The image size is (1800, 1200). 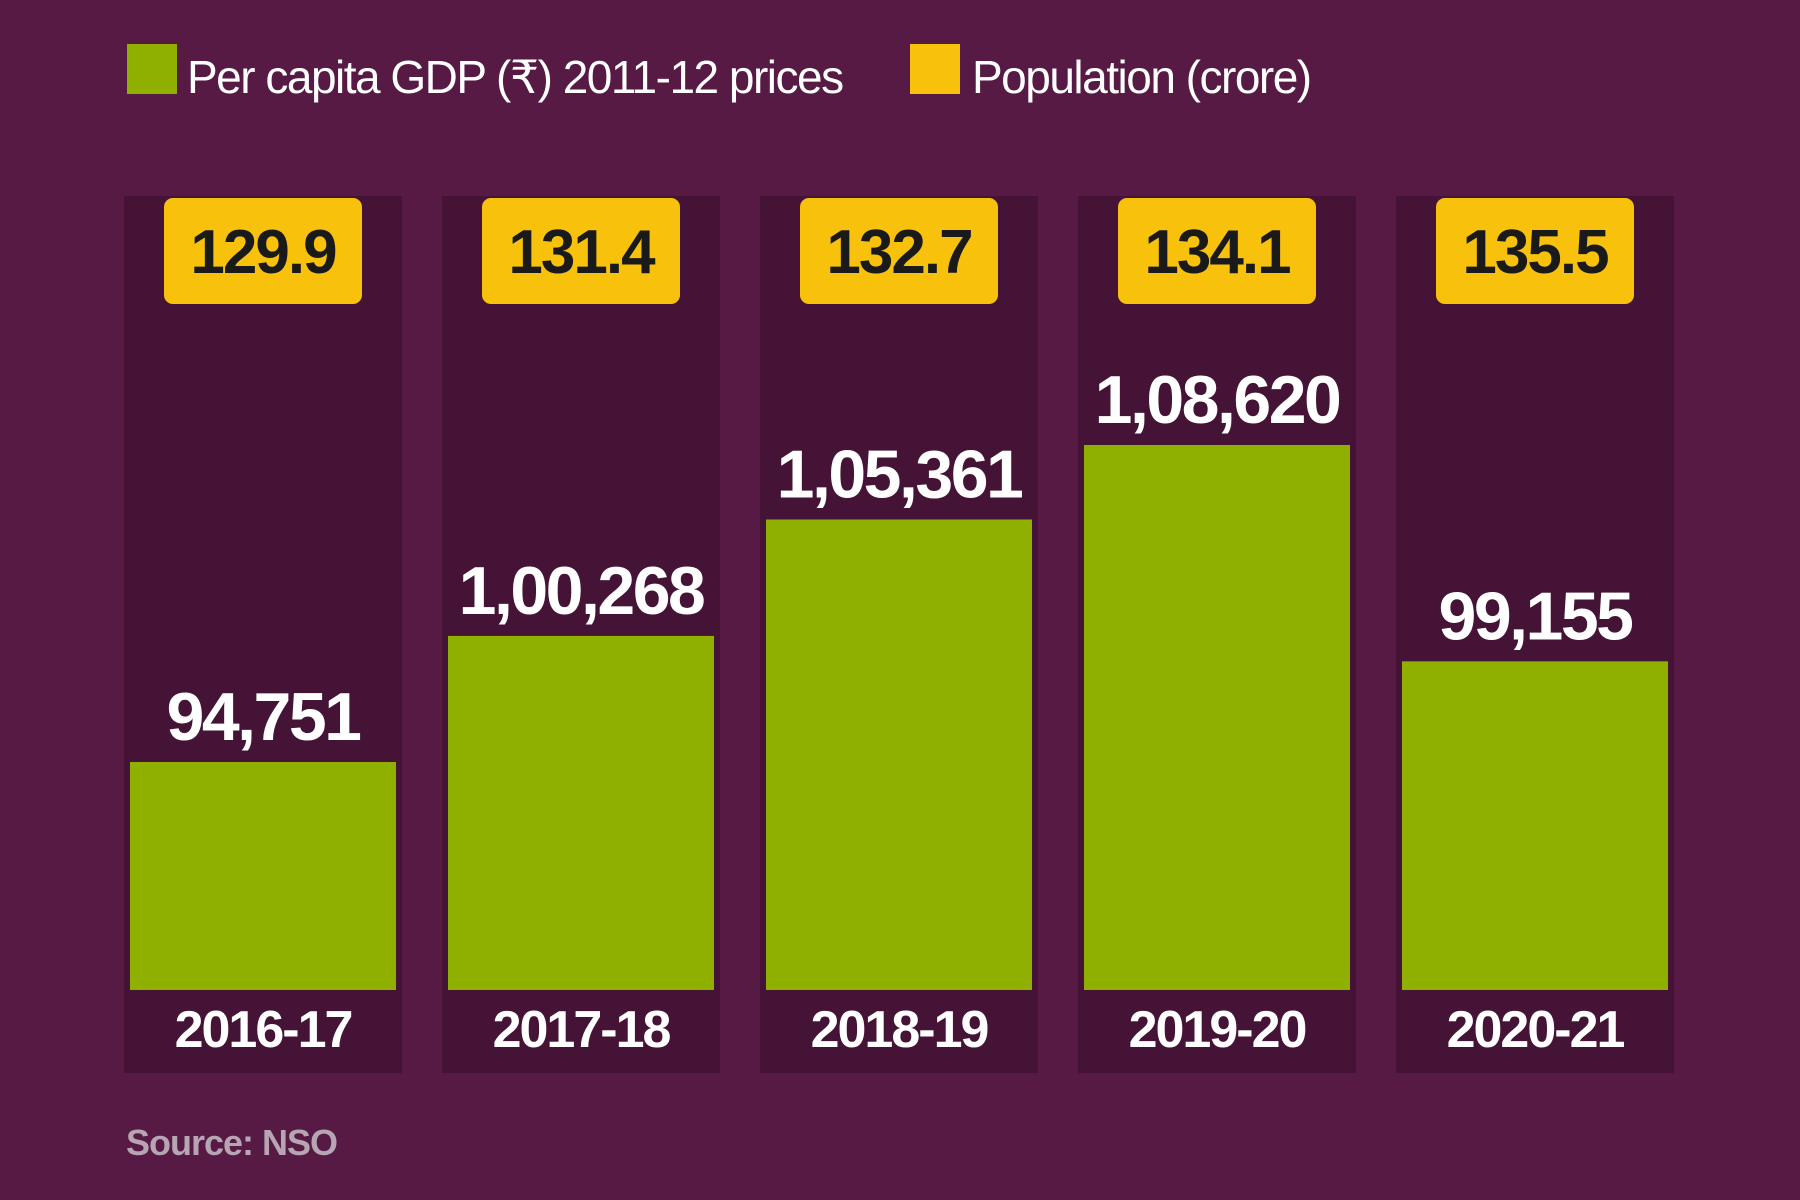 I want to click on legend-swatch-population, so click(x=935, y=69).